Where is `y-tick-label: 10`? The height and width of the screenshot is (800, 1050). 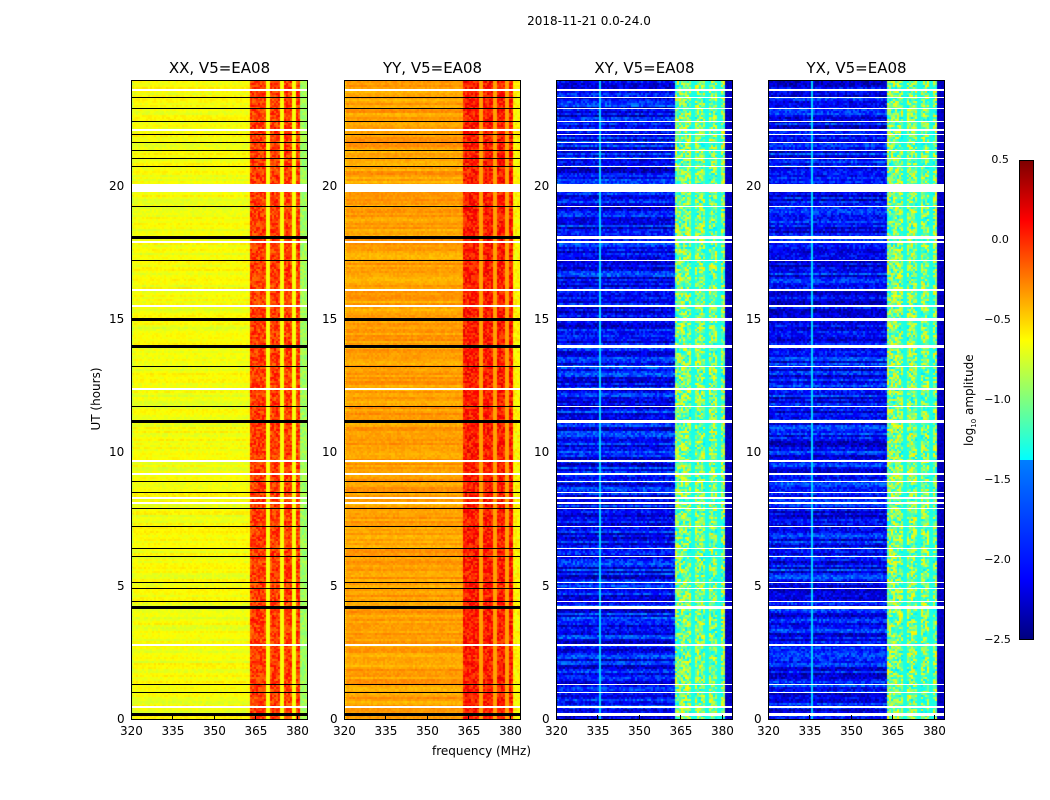
y-tick-label: 10 is located at coordinates (754, 452).